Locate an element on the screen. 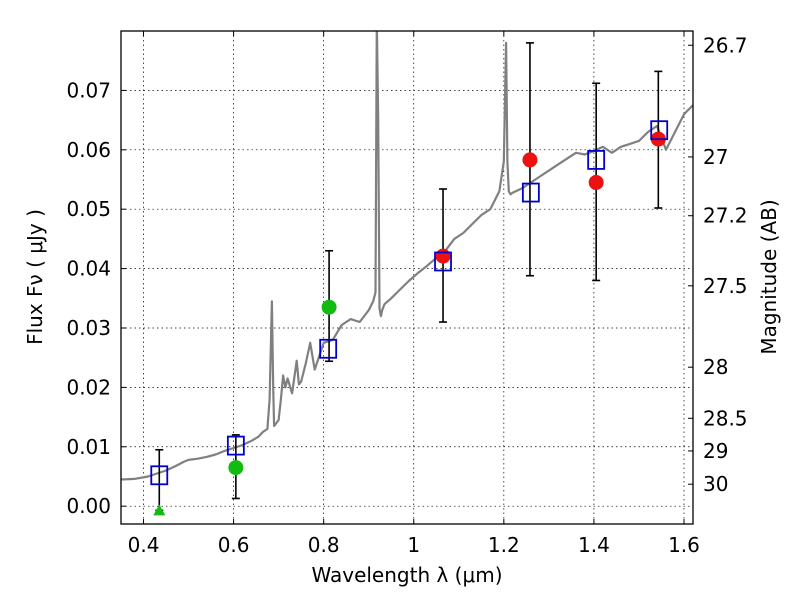 This screenshot has height=600, width=800. right-tick-label: 27.5 is located at coordinates (725, 286).